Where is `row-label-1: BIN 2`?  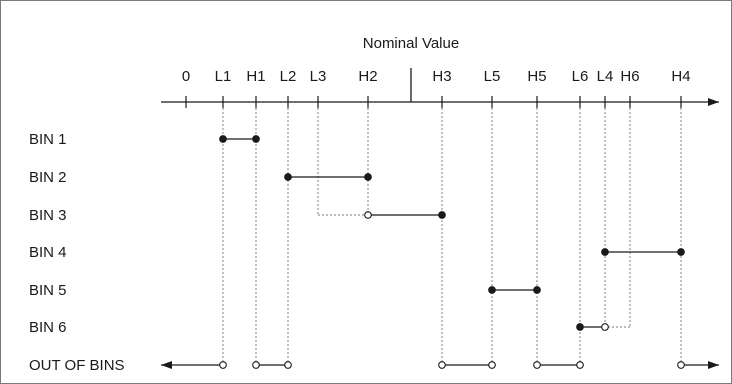
row-label-1: BIN 2 is located at coordinates (48, 177).